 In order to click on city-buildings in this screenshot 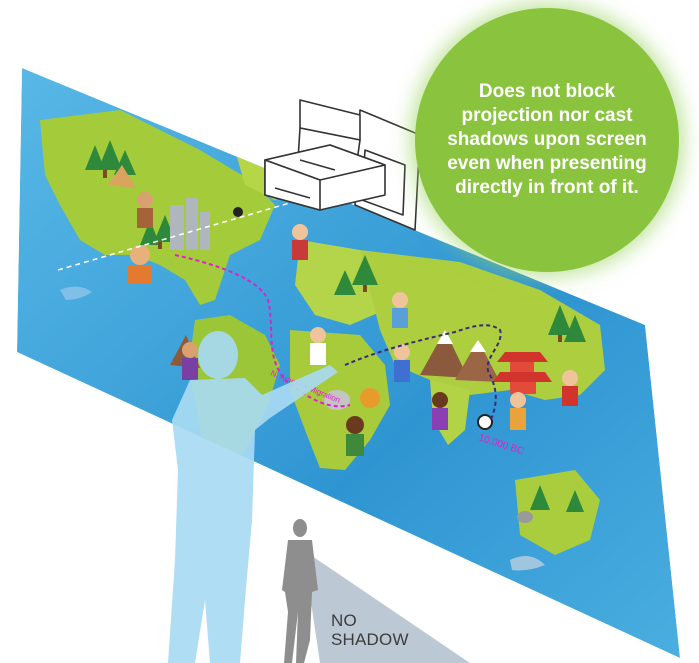, I will do `click(190, 224)`.